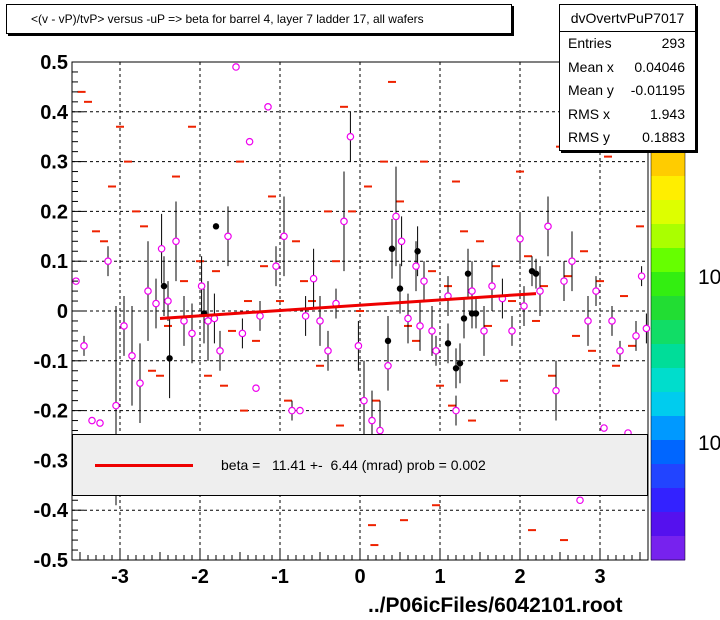  Describe the element at coordinates (673, 43) in the screenshot. I see `stats-value: 293` at that location.